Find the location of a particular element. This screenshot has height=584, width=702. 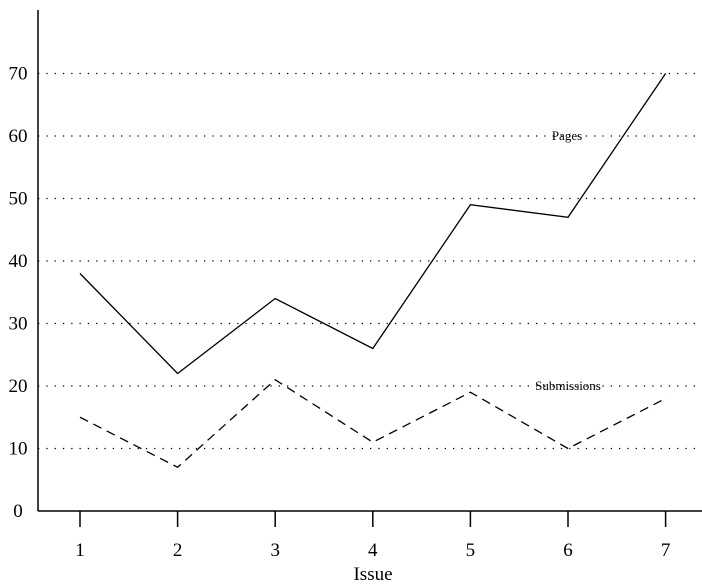

y-tick-label: 70 is located at coordinates (18, 74).